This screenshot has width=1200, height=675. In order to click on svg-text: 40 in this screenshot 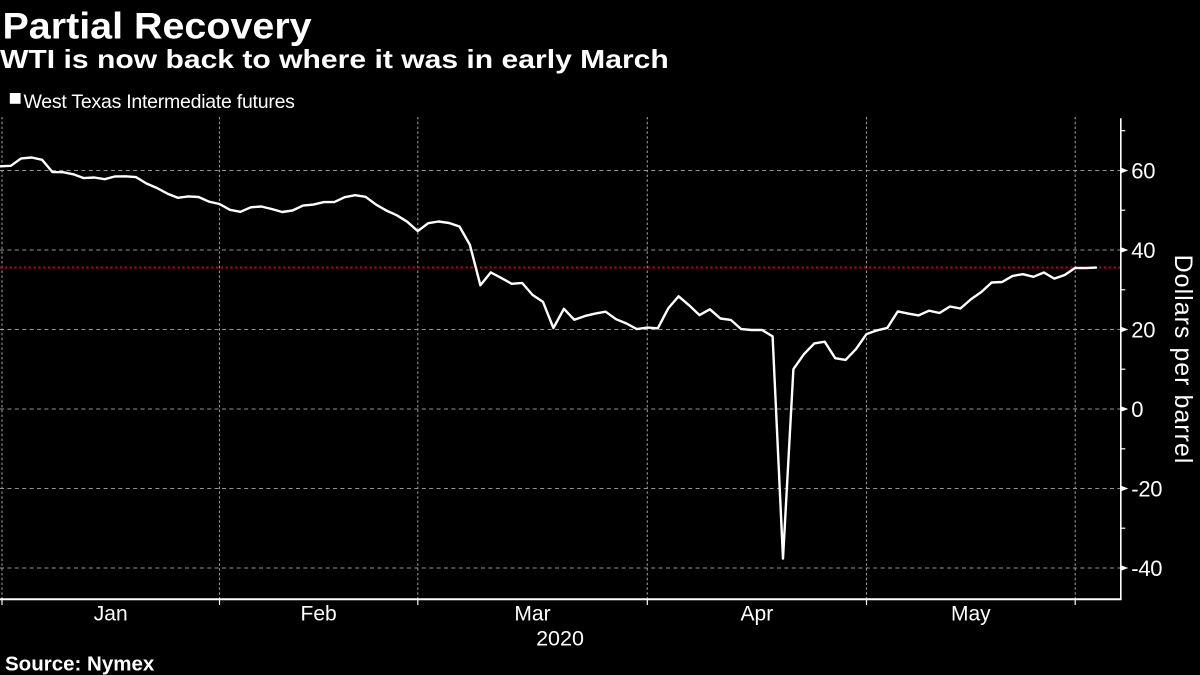, I will do `click(1143, 250)`.